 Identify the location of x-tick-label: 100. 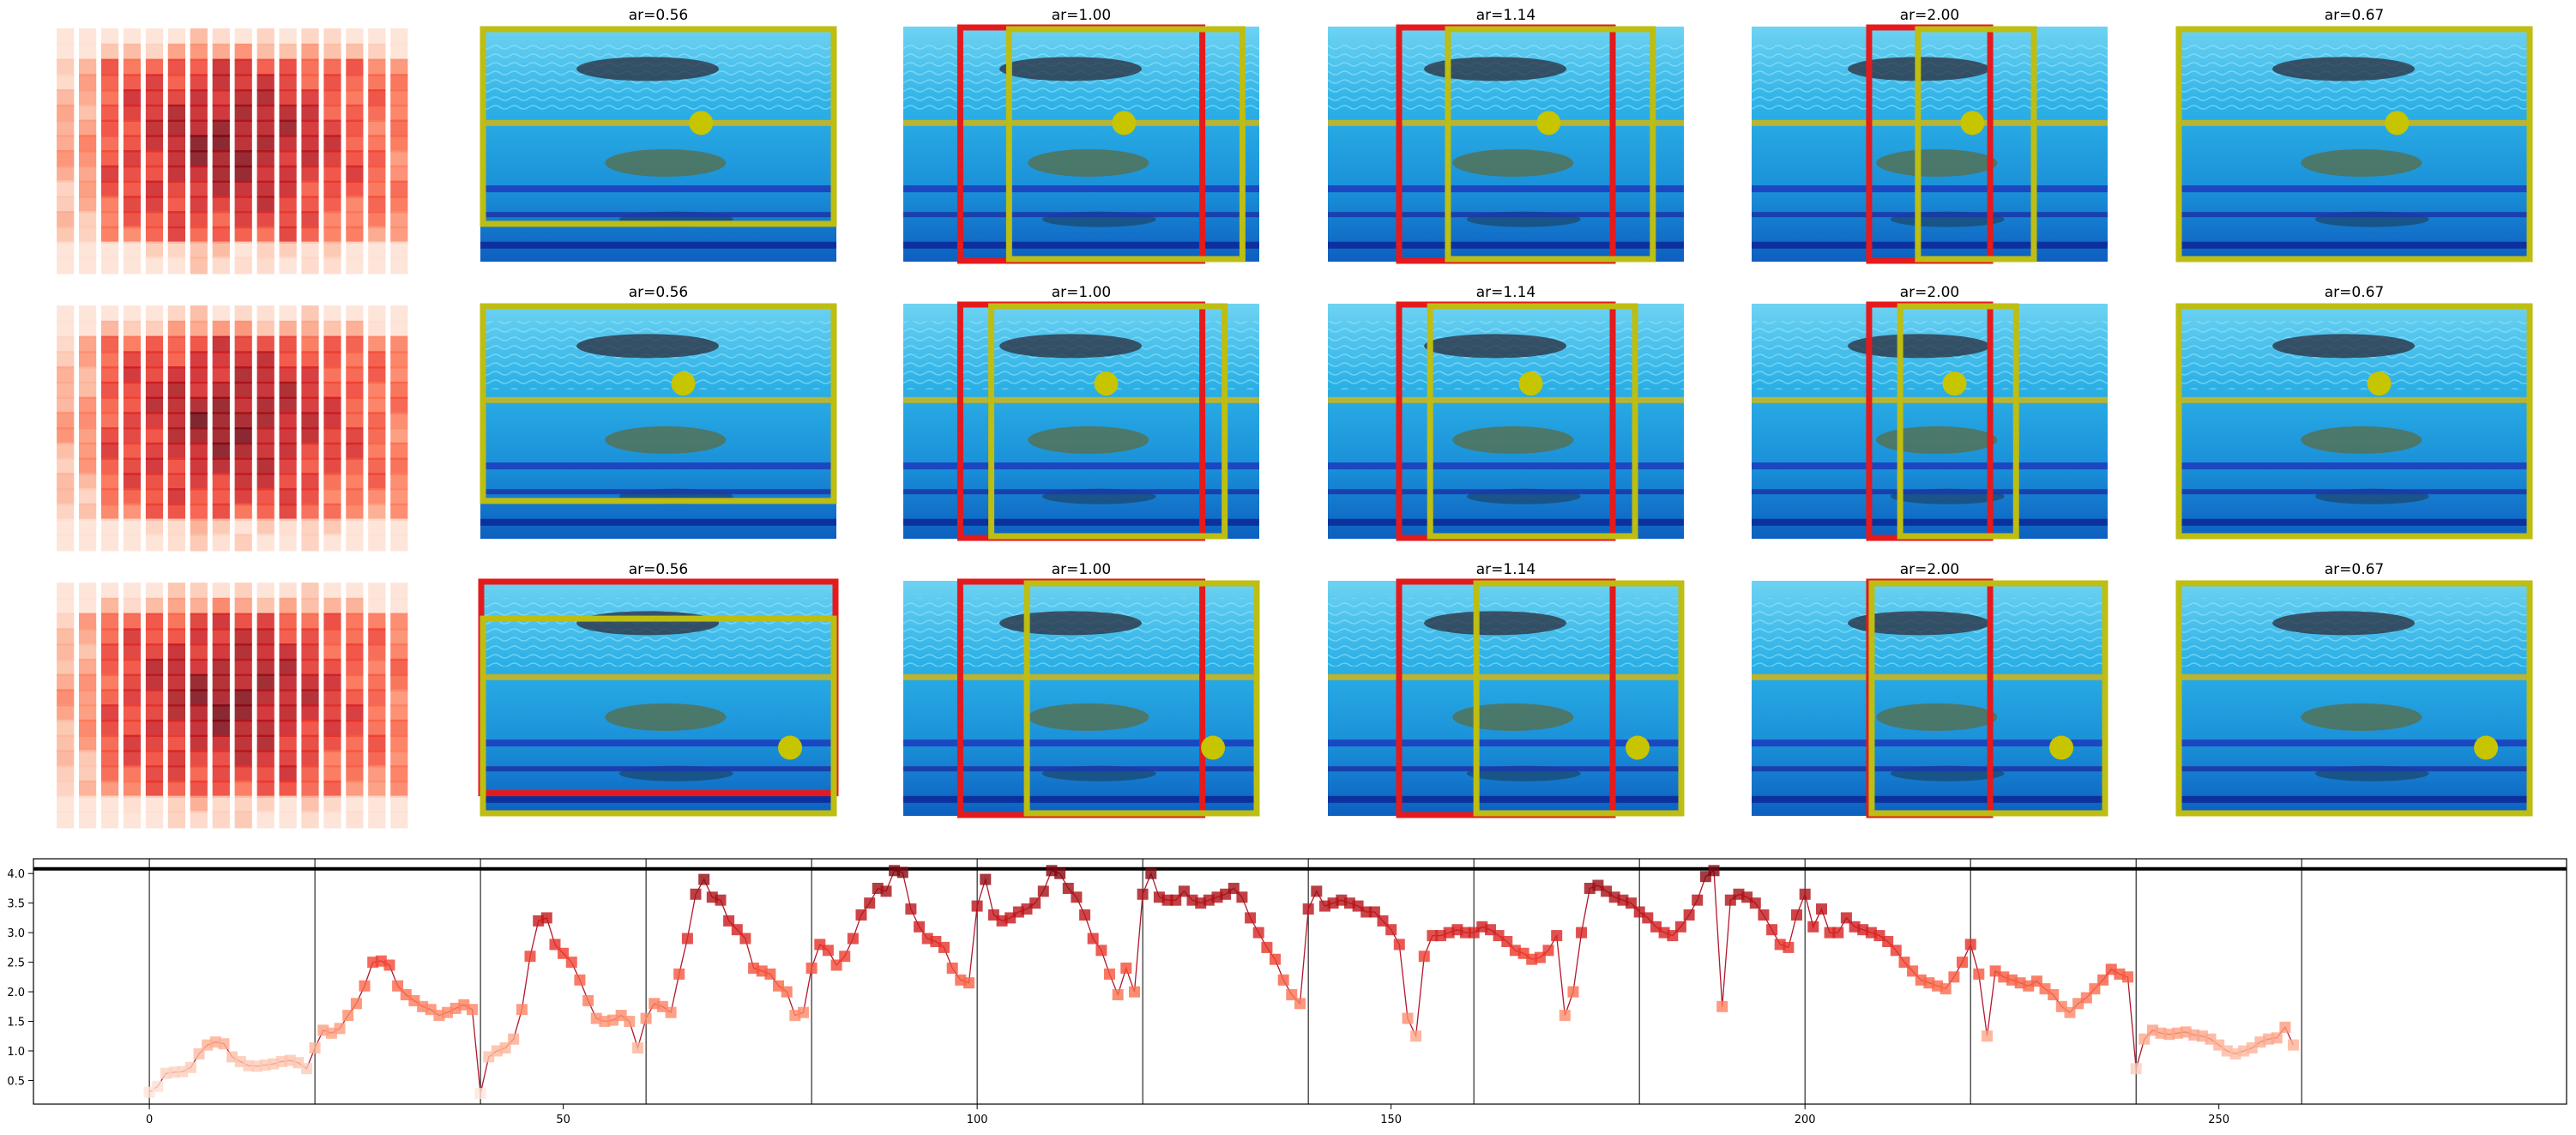
(977, 1120).